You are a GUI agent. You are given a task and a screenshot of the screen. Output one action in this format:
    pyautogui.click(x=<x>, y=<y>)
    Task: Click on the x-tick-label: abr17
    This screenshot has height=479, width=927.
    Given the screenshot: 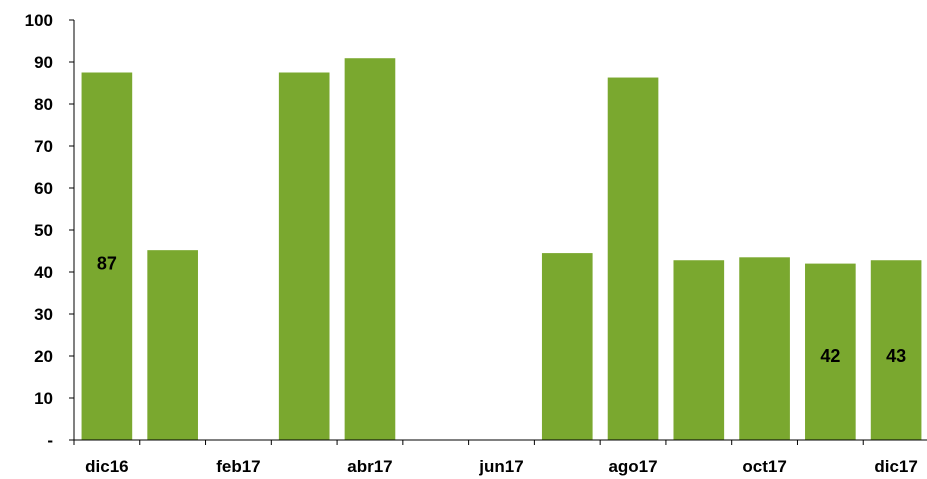 What is the action you would take?
    pyautogui.click(x=369, y=466)
    